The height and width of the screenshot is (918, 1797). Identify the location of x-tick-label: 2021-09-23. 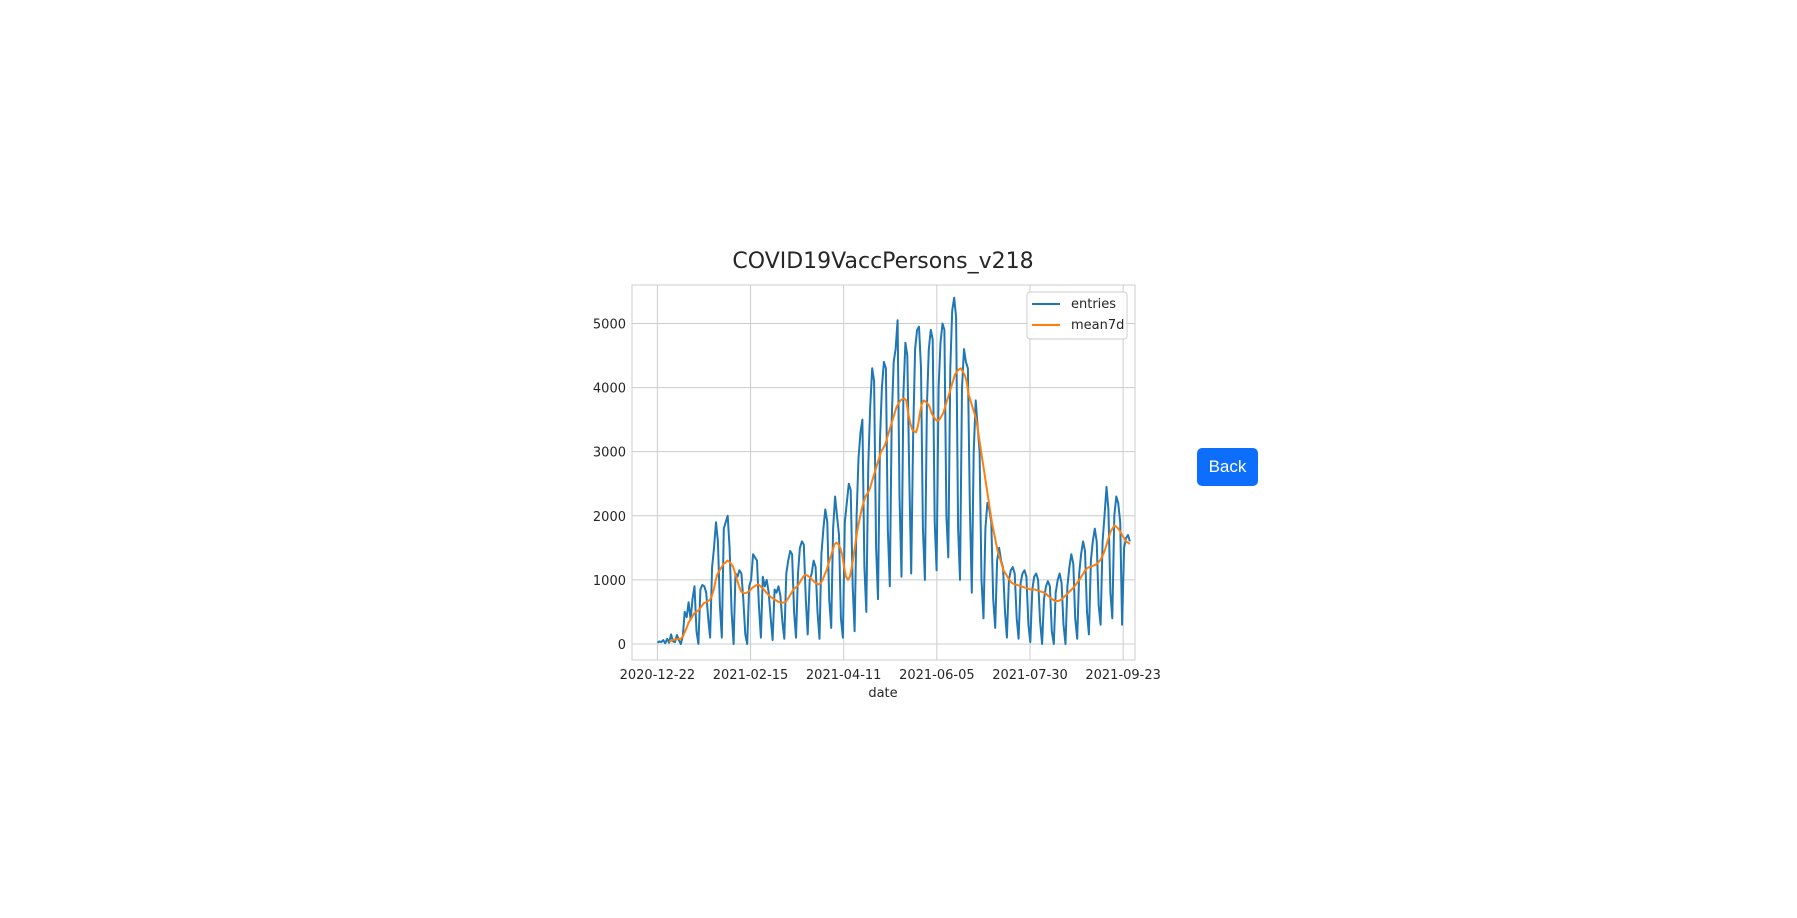
(1123, 675).